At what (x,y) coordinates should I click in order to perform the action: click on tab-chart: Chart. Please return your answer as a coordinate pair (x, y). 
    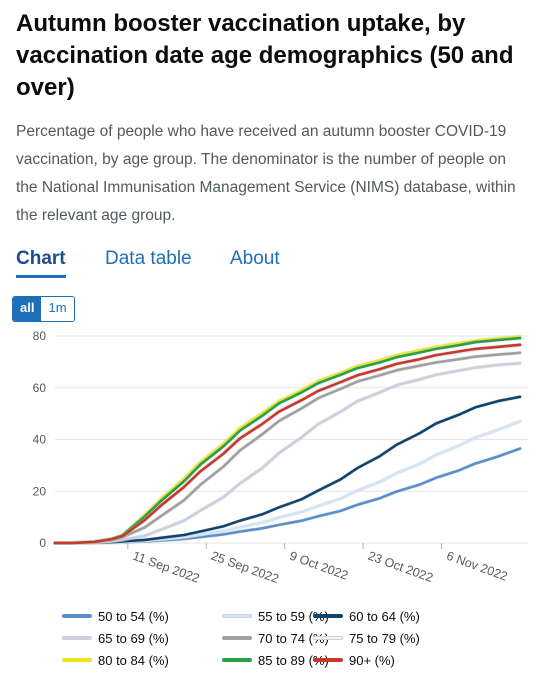
    Looking at the image, I should click on (41, 262).